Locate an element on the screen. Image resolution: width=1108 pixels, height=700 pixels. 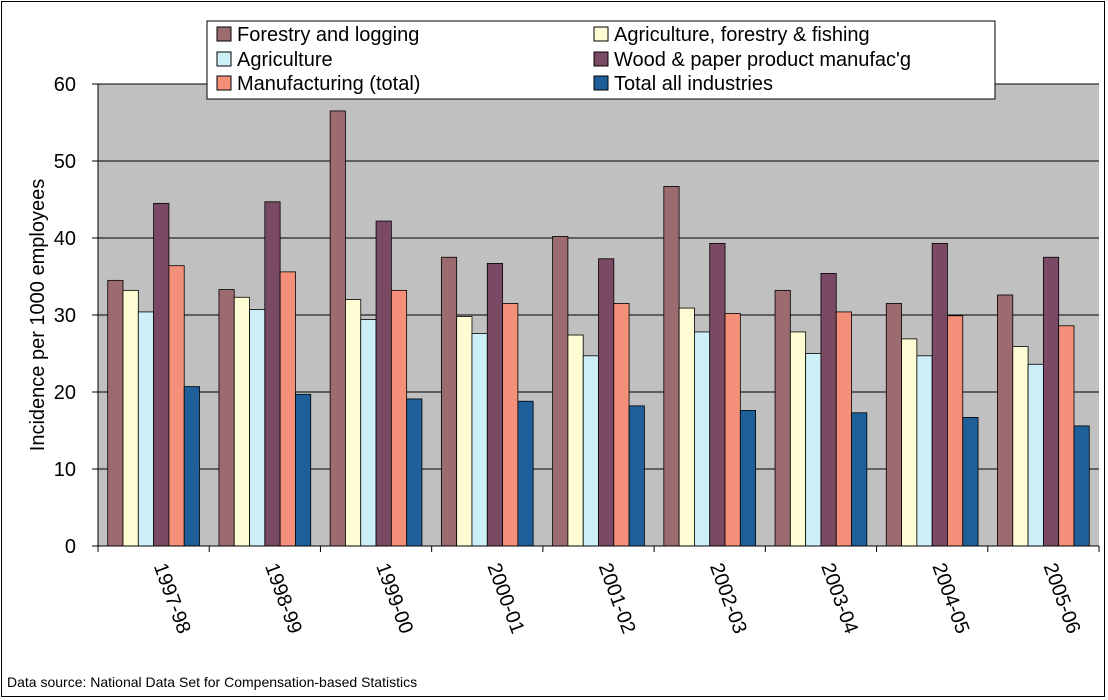
y-tick-label: 40 is located at coordinates (65, 239).